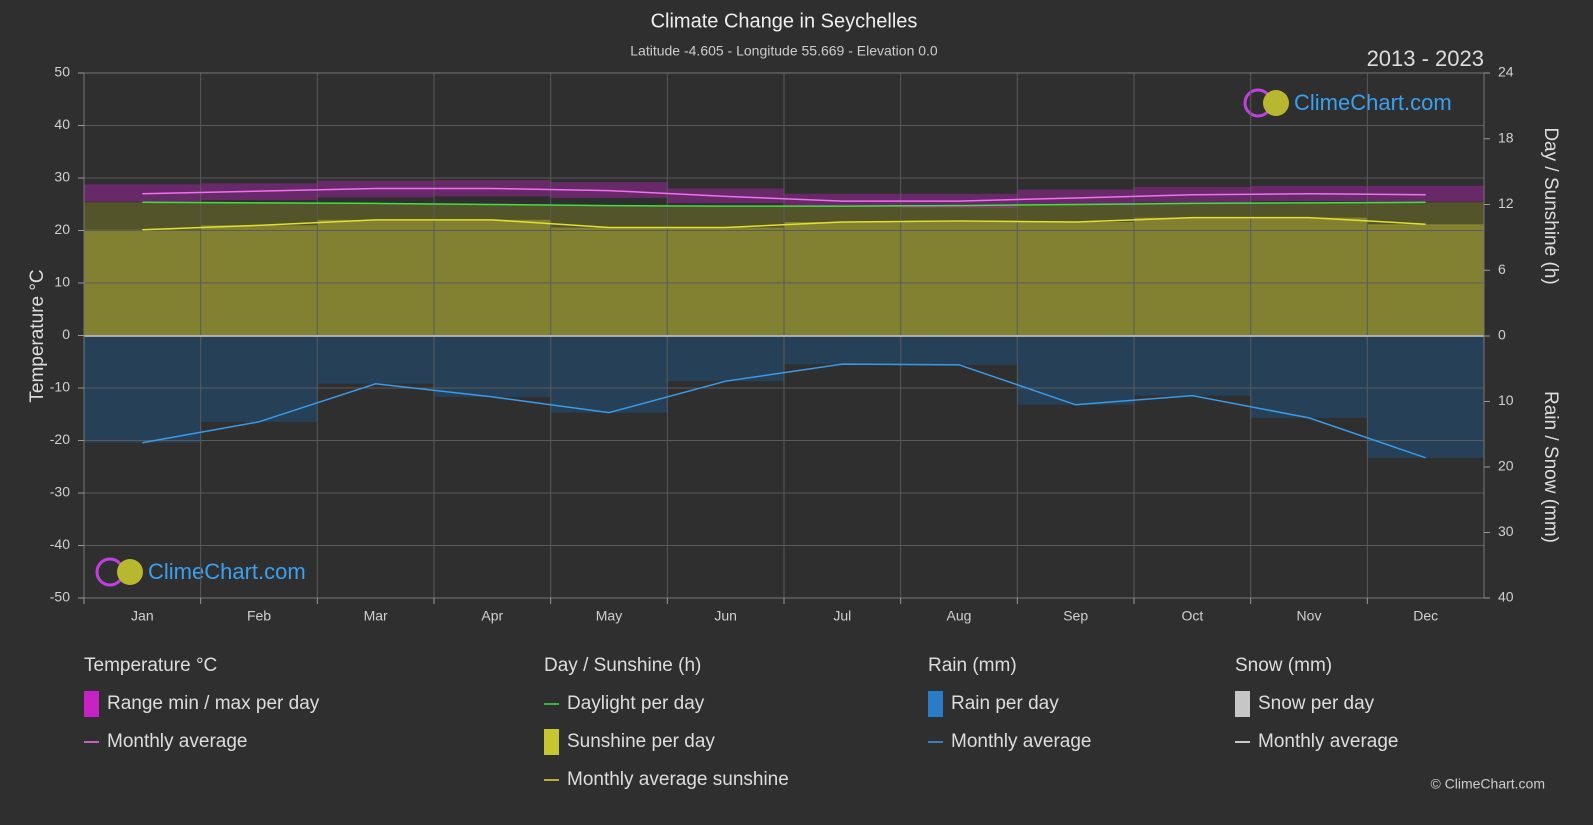 The image size is (1593, 825). Describe the element at coordinates (213, 703) in the screenshot. I see `legend-label: Range min / max per day` at that location.